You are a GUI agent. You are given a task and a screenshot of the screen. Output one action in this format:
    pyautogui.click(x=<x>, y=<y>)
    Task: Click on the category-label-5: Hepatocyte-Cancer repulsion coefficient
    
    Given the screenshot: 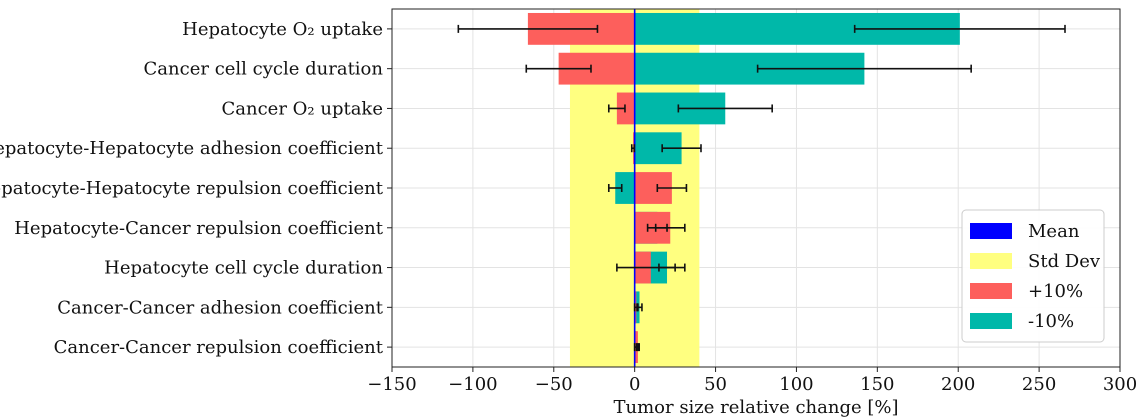 What is the action you would take?
    pyautogui.click(x=199, y=228)
    